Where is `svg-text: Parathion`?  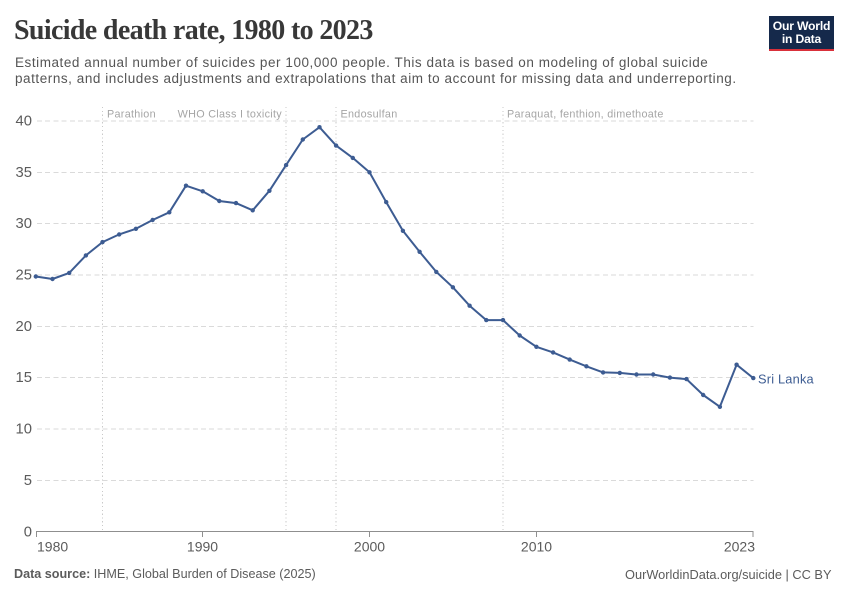 svg-text: Parathion is located at coordinates (131, 115).